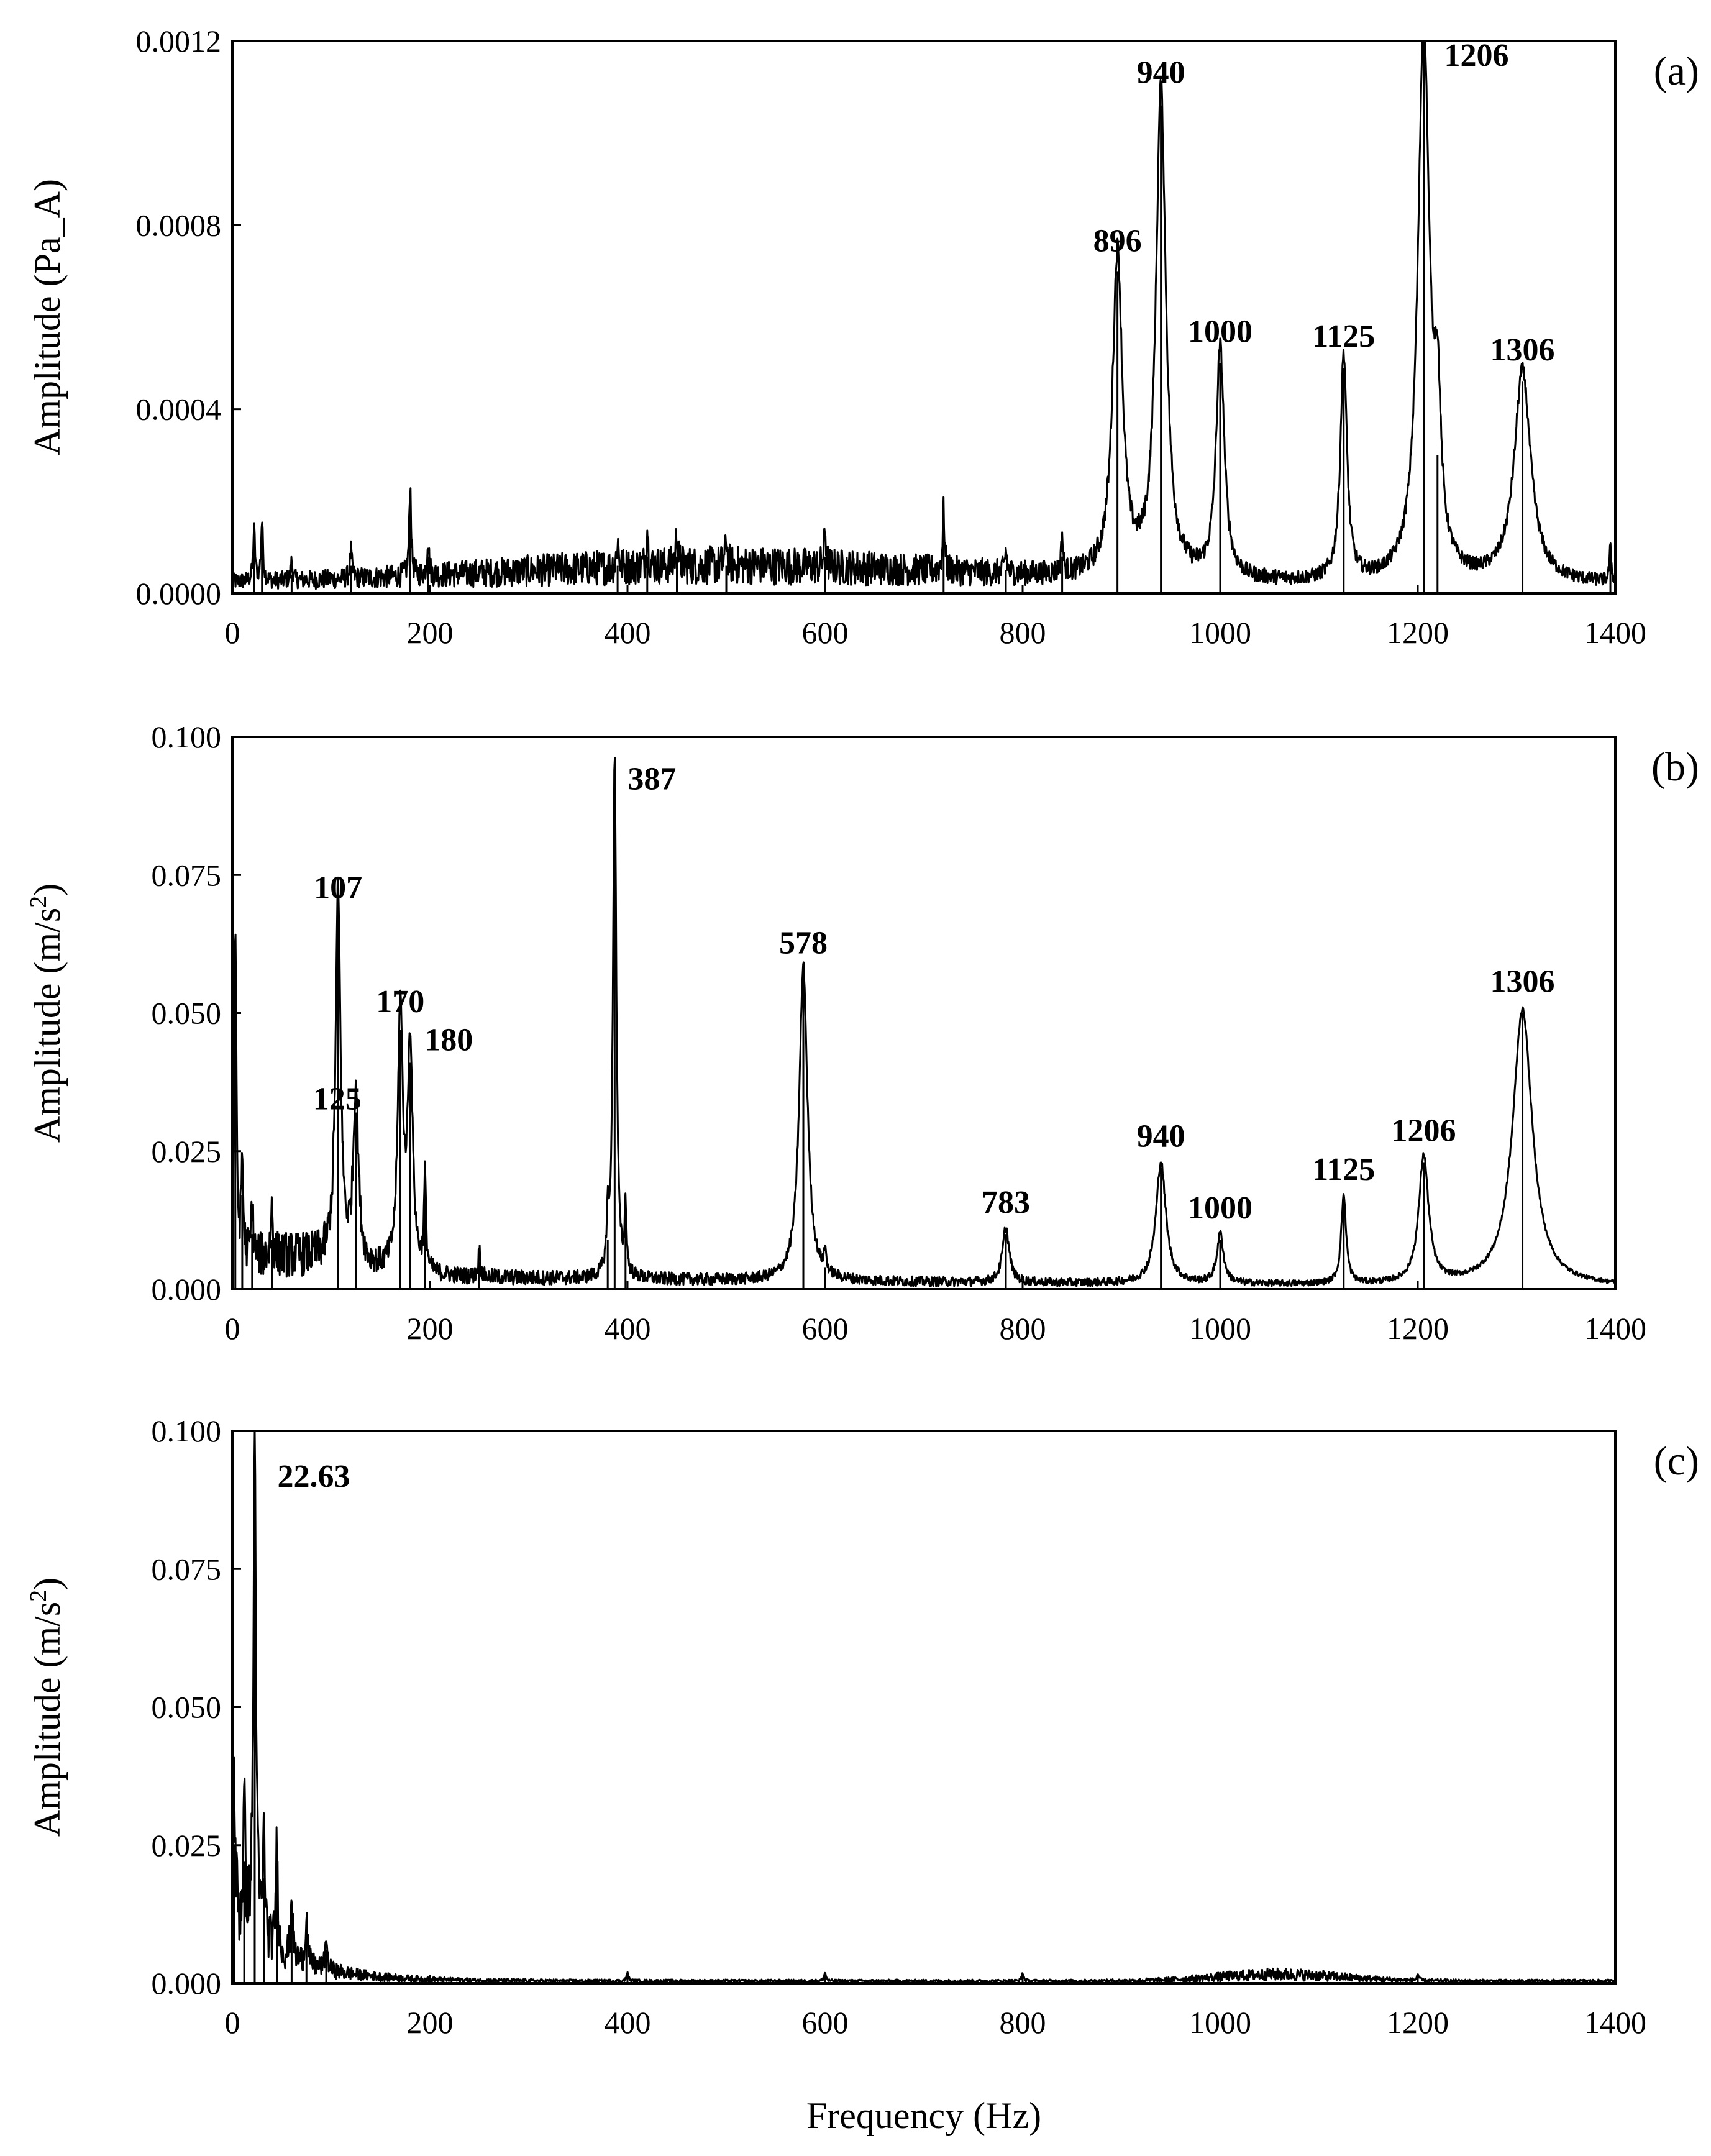 The width and height of the screenshot is (1711, 2156). I want to click on y-axis-label: Amplitude (Pa_A), so click(47, 317).